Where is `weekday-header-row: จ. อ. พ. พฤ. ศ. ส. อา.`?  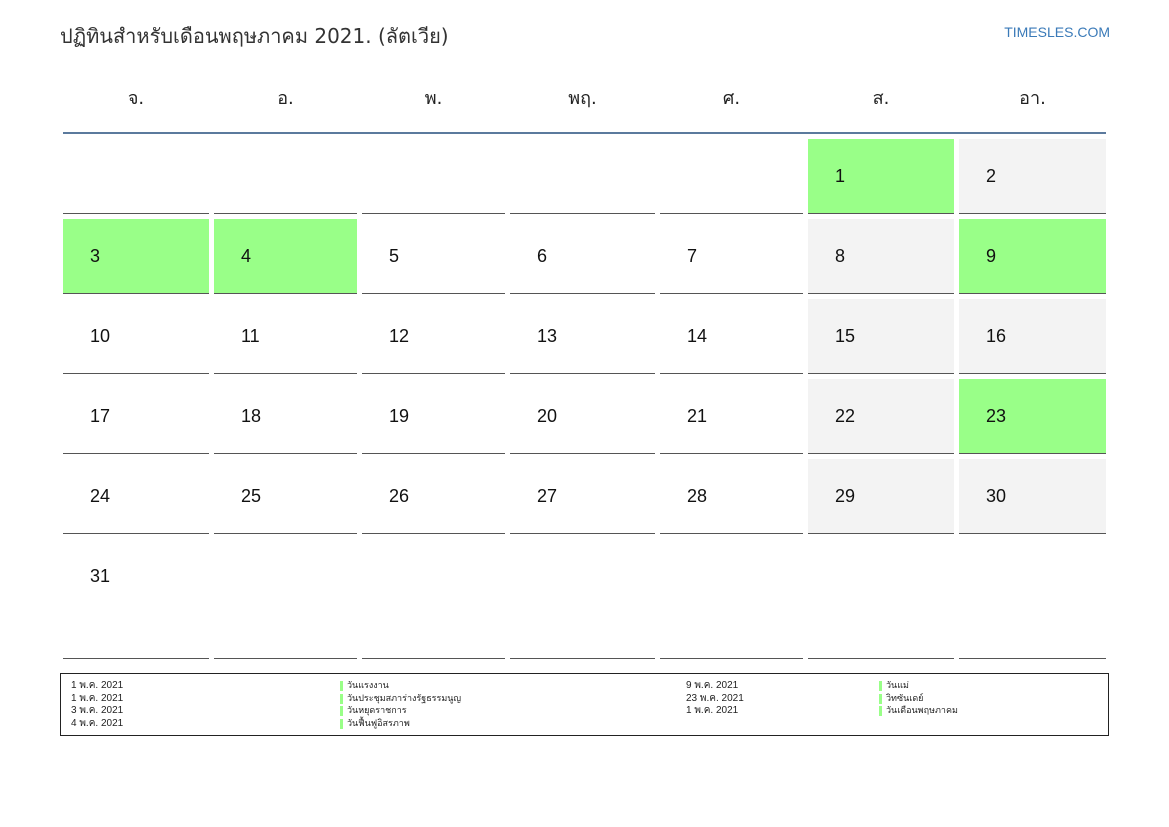
weekday-header-row: จ. อ. พ. พฤ. ศ. ส. อา. is located at coordinates (584, 107).